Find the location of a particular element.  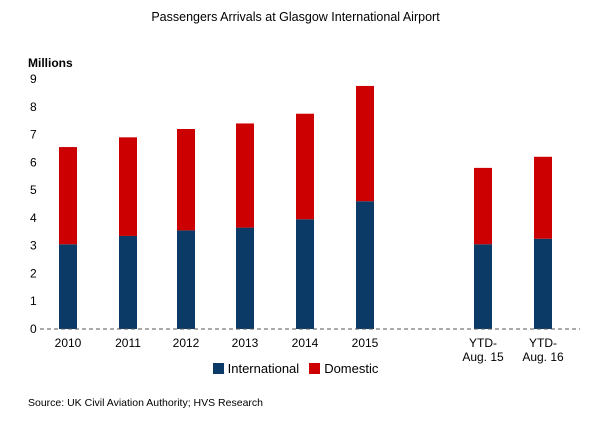

legend-label-international: International is located at coordinates (263, 368).